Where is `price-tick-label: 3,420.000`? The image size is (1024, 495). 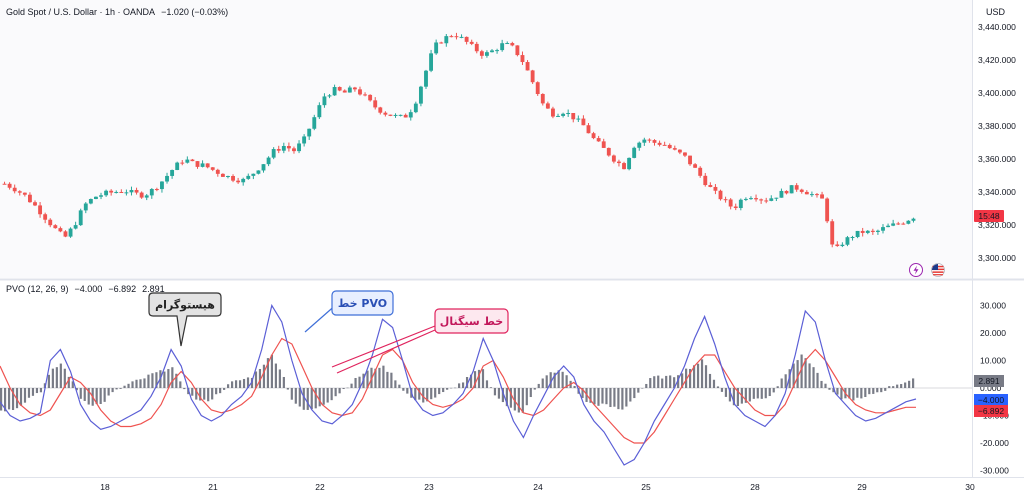 price-tick-label: 3,420.000 is located at coordinates (997, 60).